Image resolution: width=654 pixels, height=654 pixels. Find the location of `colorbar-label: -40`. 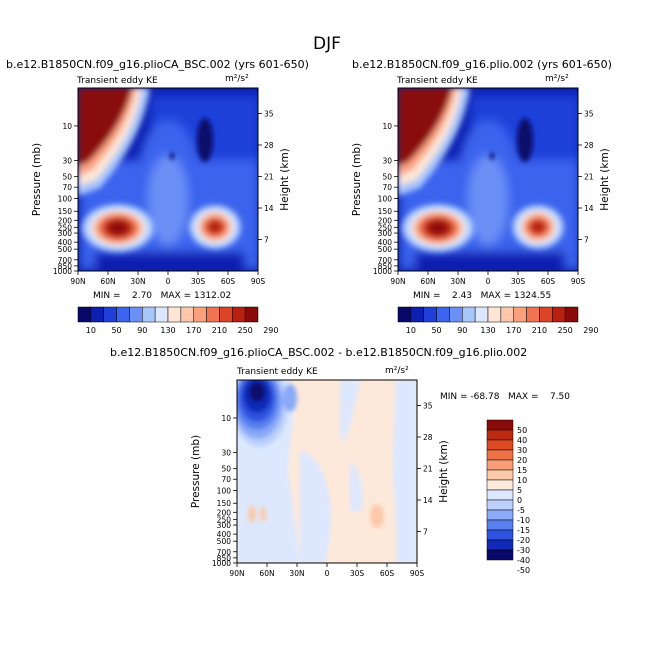

colorbar-label: -40 is located at coordinates (523, 560).